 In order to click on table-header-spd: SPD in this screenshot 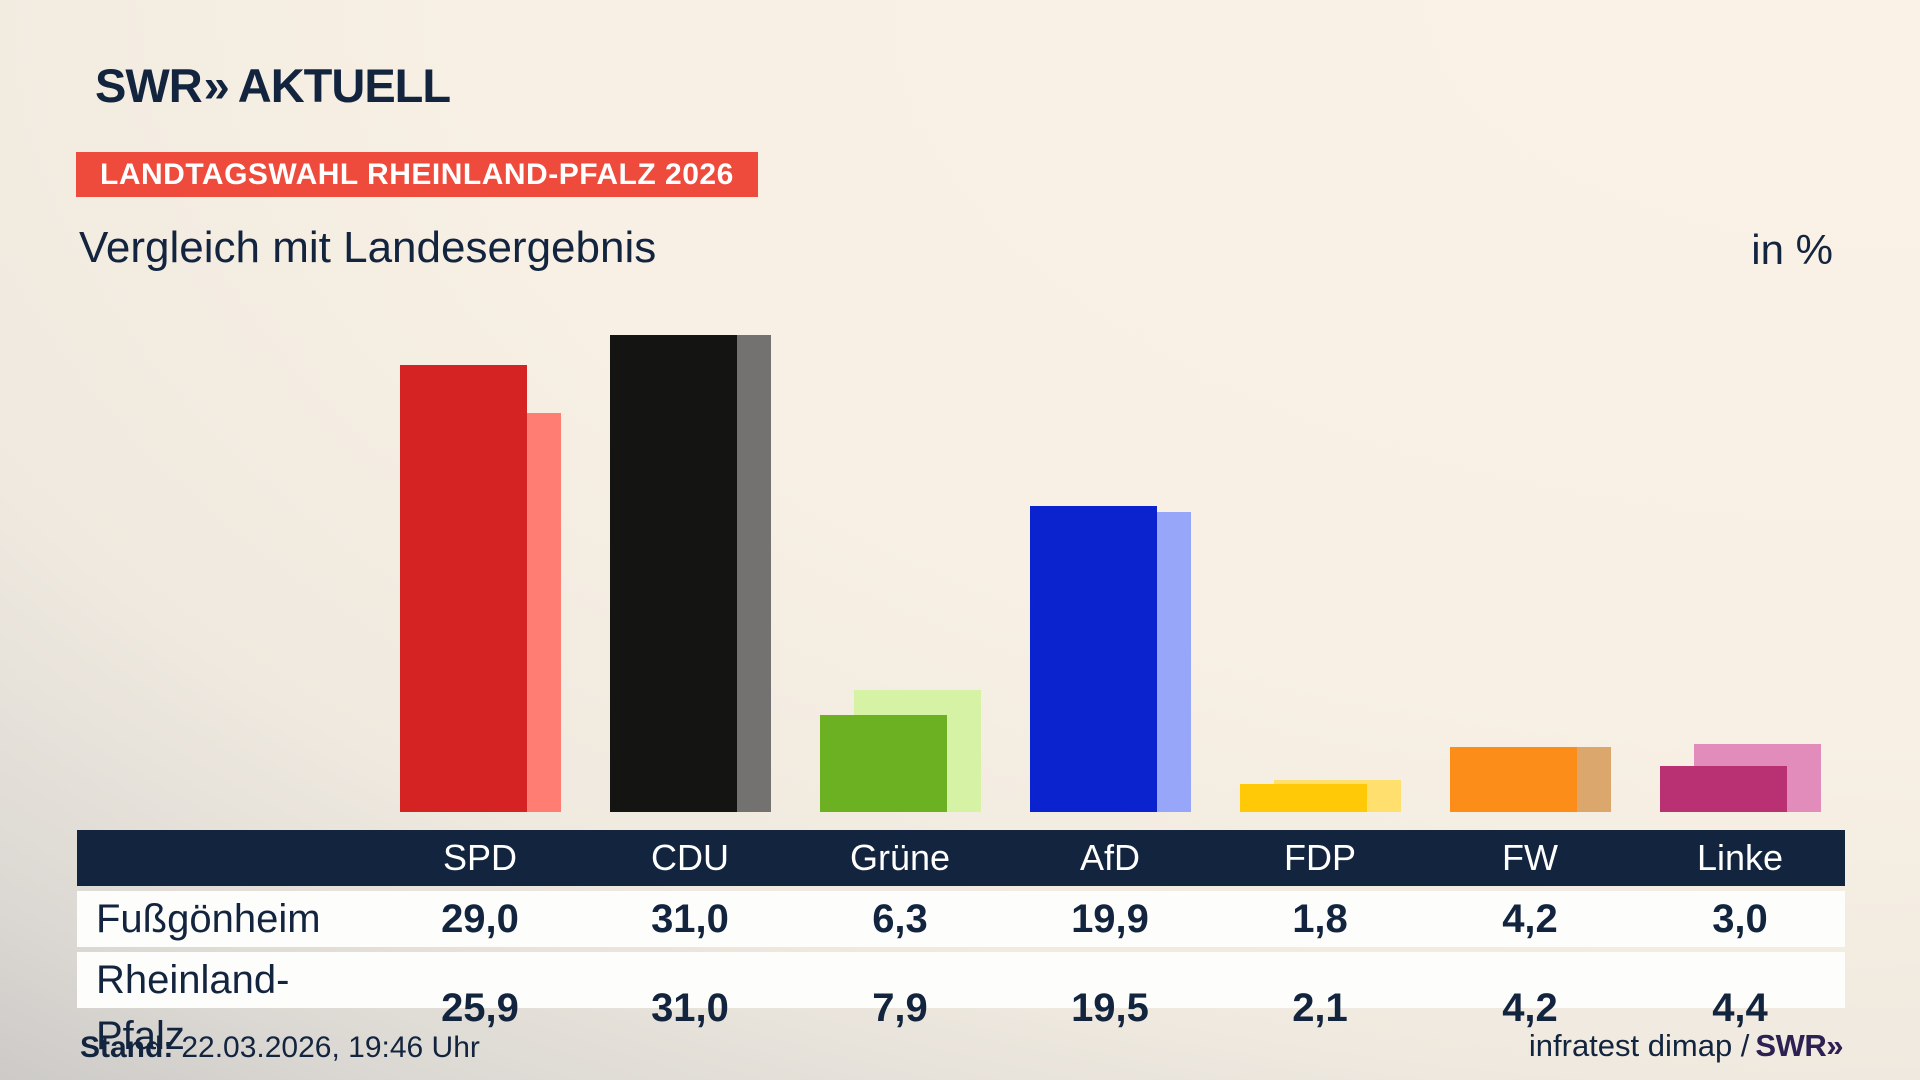, I will do `click(480, 857)`.